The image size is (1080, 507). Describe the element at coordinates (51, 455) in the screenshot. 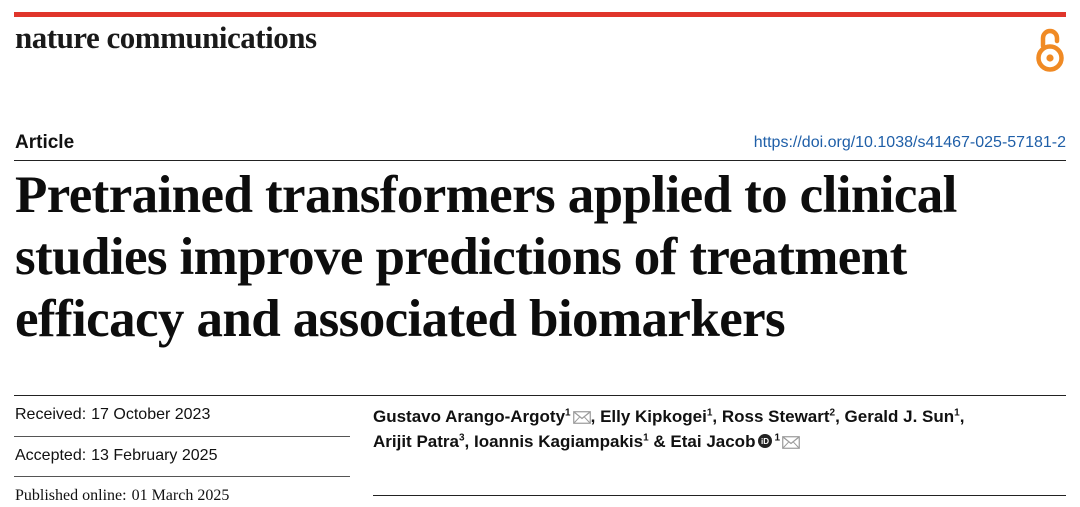

I see `accepted-label: Accepted:` at that location.